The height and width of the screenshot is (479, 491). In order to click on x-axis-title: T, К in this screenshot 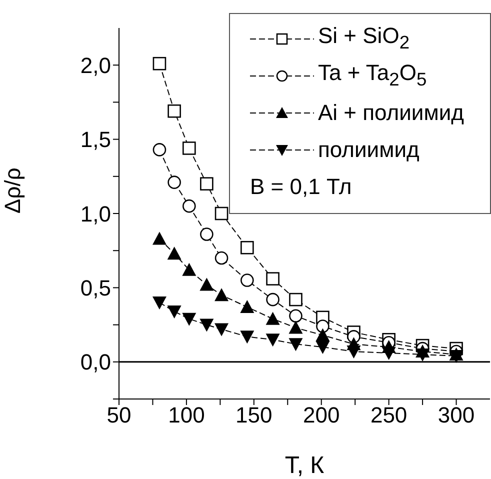, I will do `click(304, 465)`.